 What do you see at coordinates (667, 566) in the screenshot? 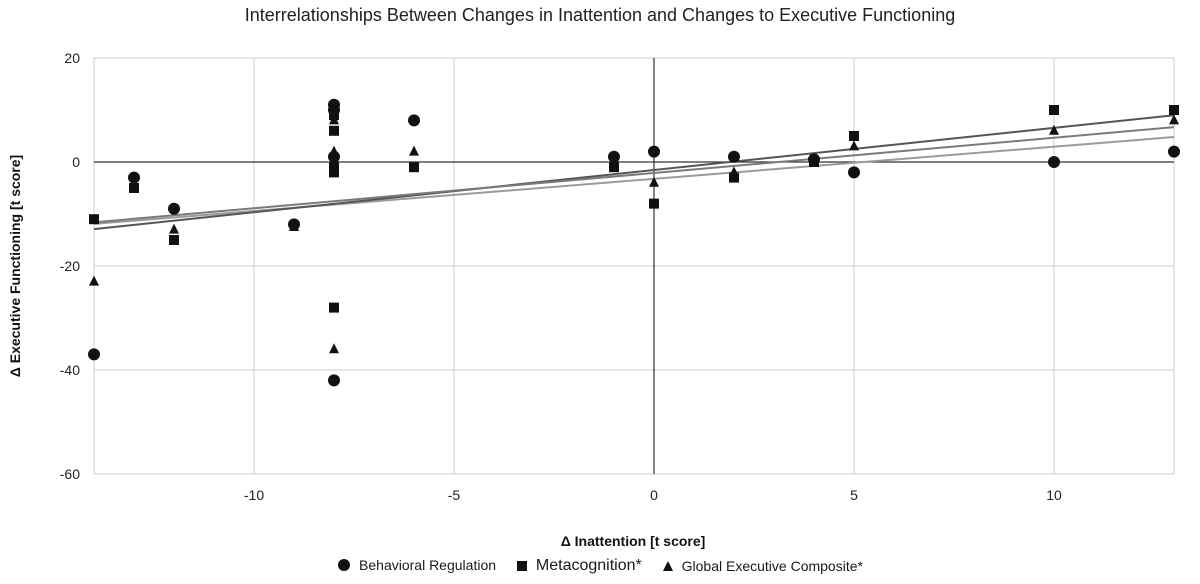
I see `triangle-marker-icon` at bounding box center [667, 566].